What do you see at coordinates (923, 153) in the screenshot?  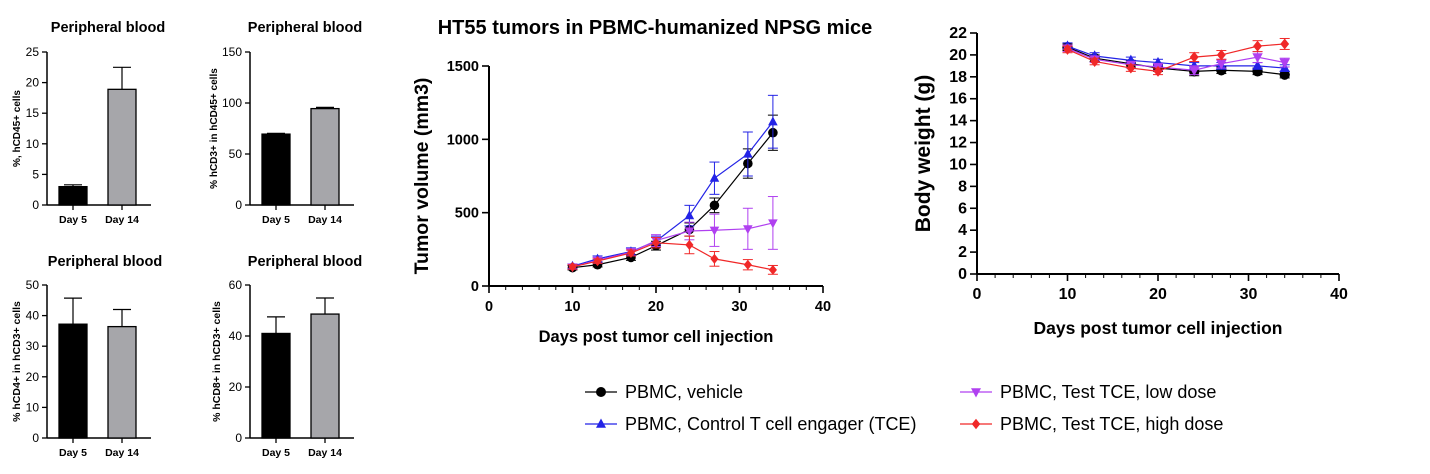 I see `y-axis-label: Body weight (g)` at bounding box center [923, 153].